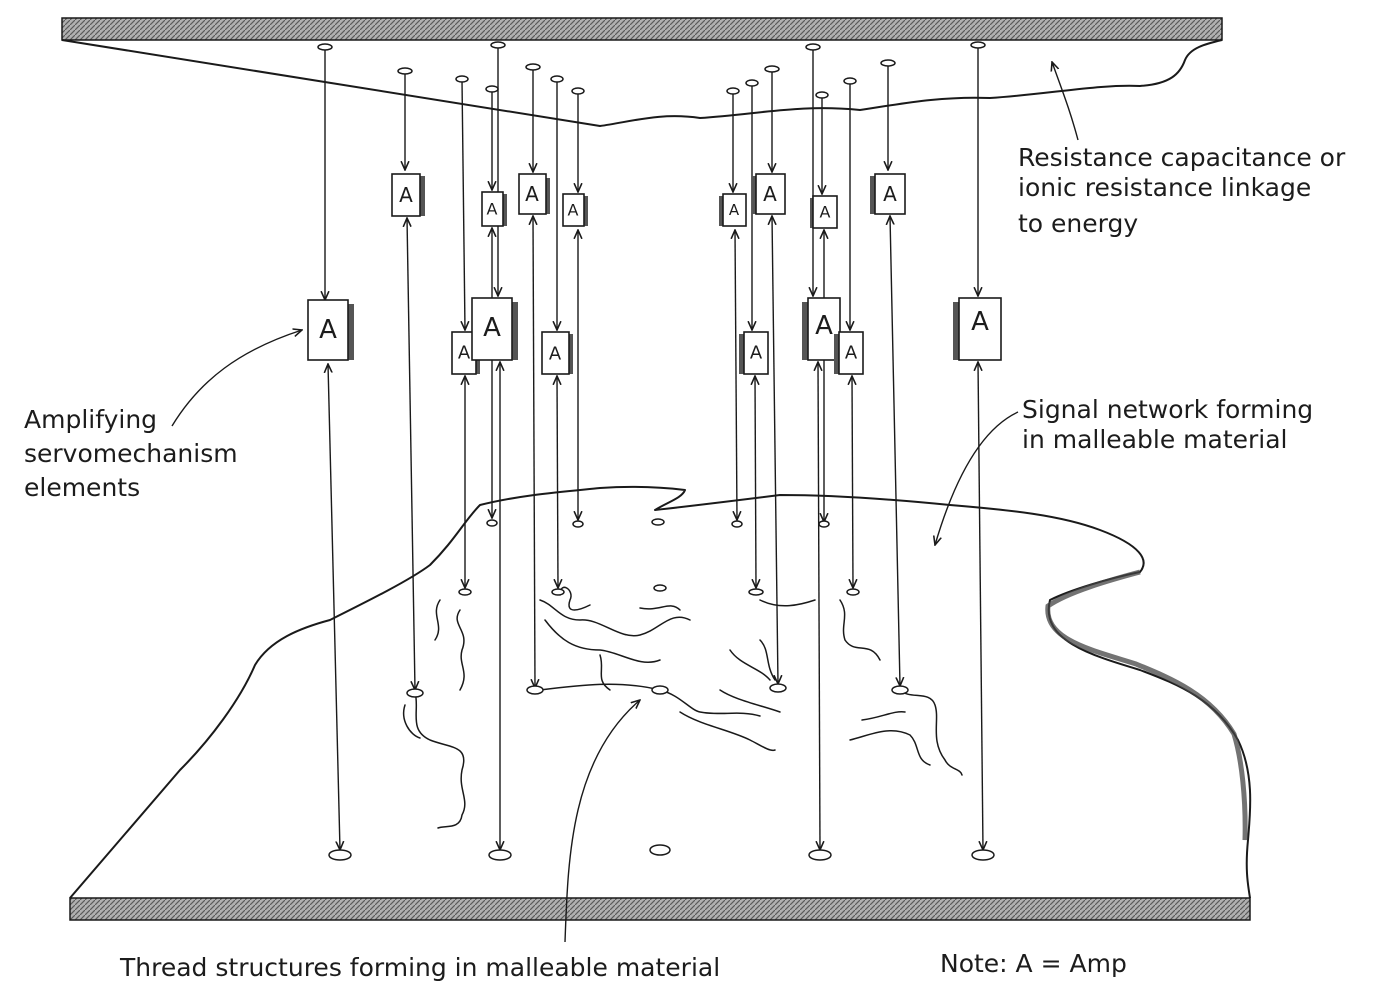 The image size is (1373, 986). What do you see at coordinates (651, 70) in the screenshot?
I see `top-nodes` at bounding box center [651, 70].